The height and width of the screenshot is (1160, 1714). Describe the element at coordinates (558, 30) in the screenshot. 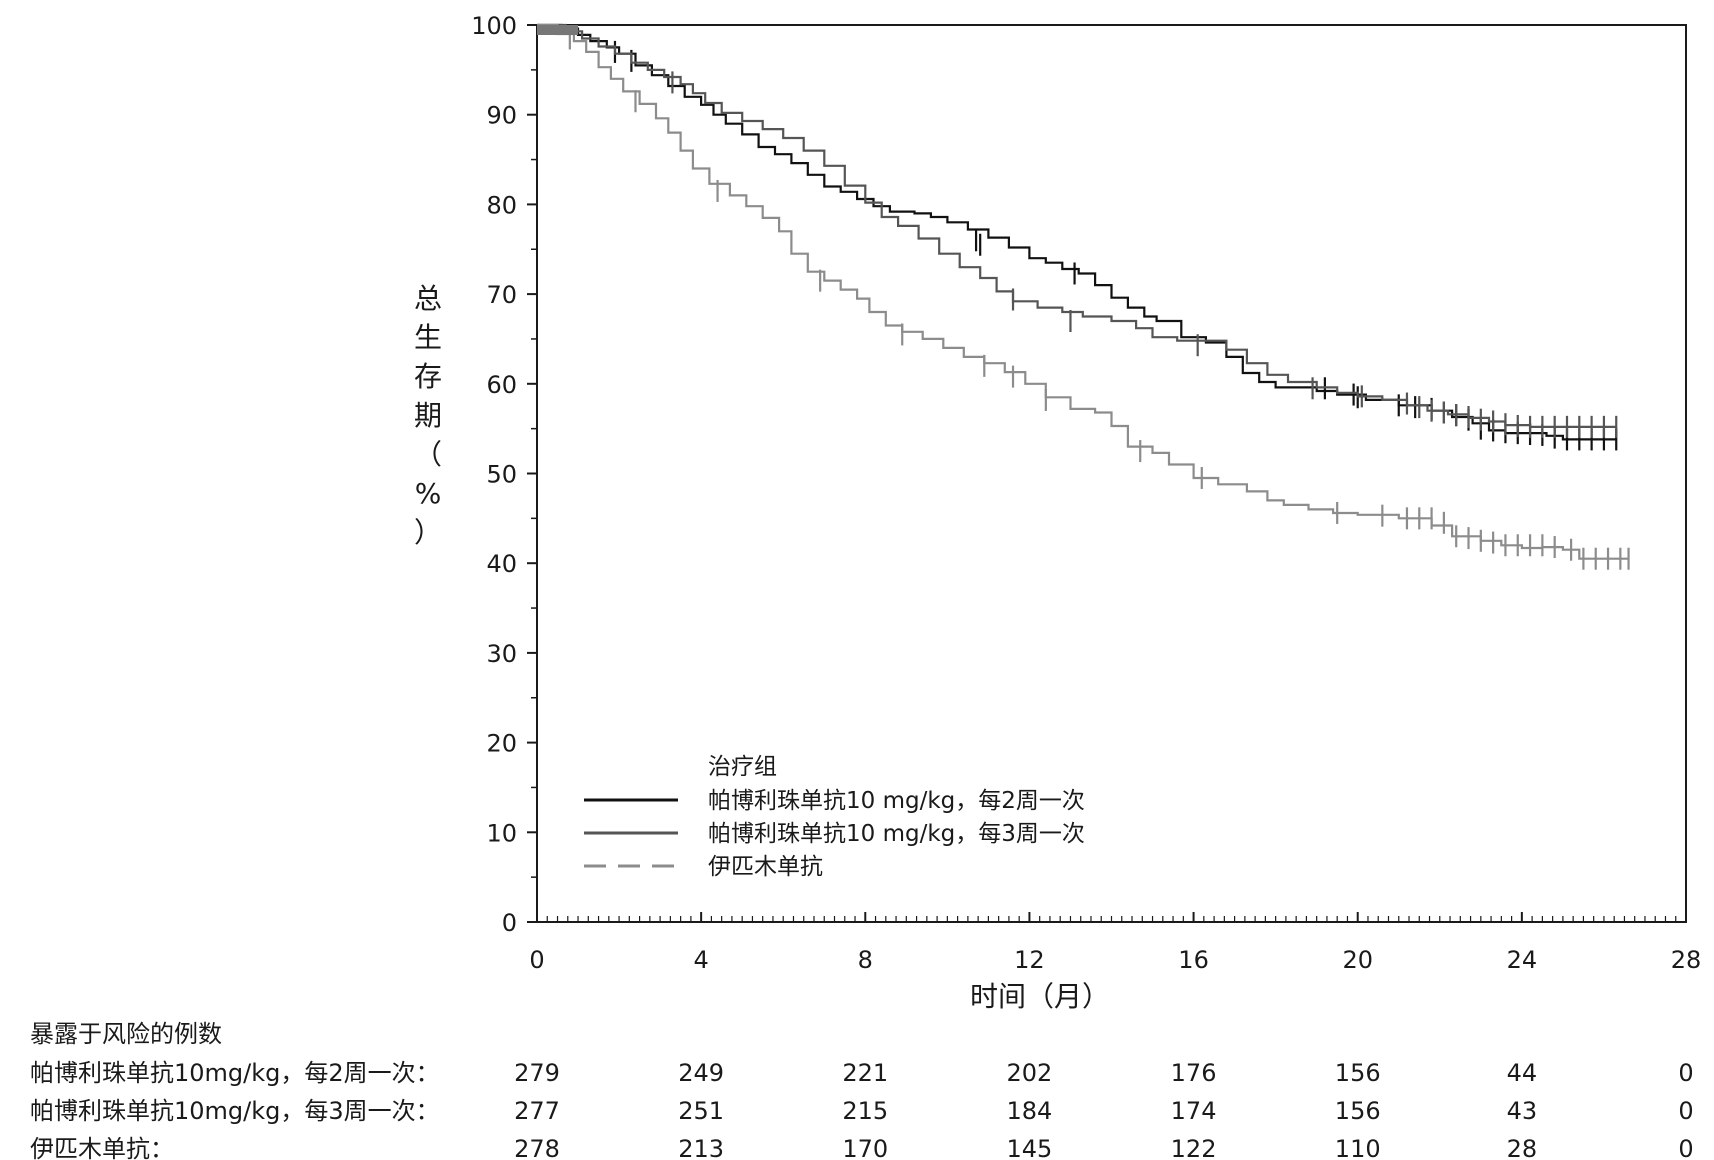

I see `start-block` at that location.